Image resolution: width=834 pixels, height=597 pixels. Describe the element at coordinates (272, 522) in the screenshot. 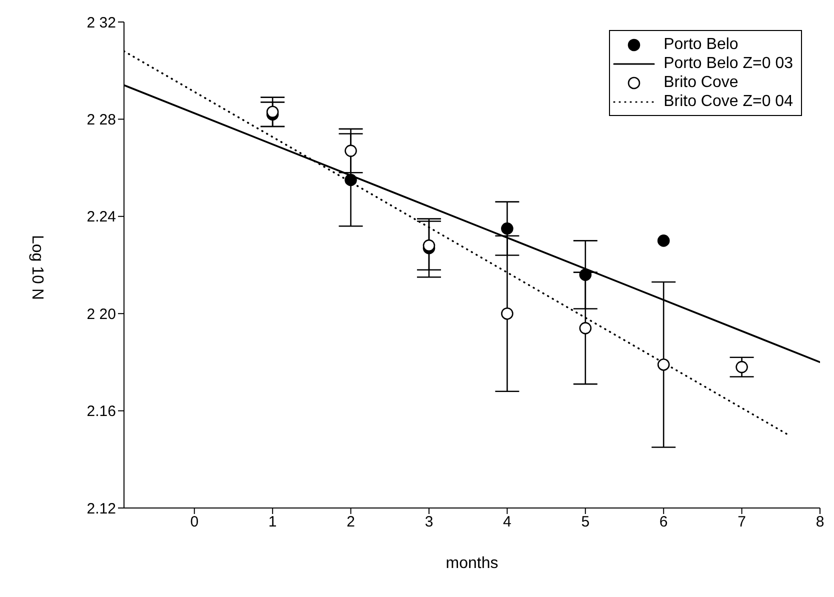

I see `x-tick-label: 1` at that location.